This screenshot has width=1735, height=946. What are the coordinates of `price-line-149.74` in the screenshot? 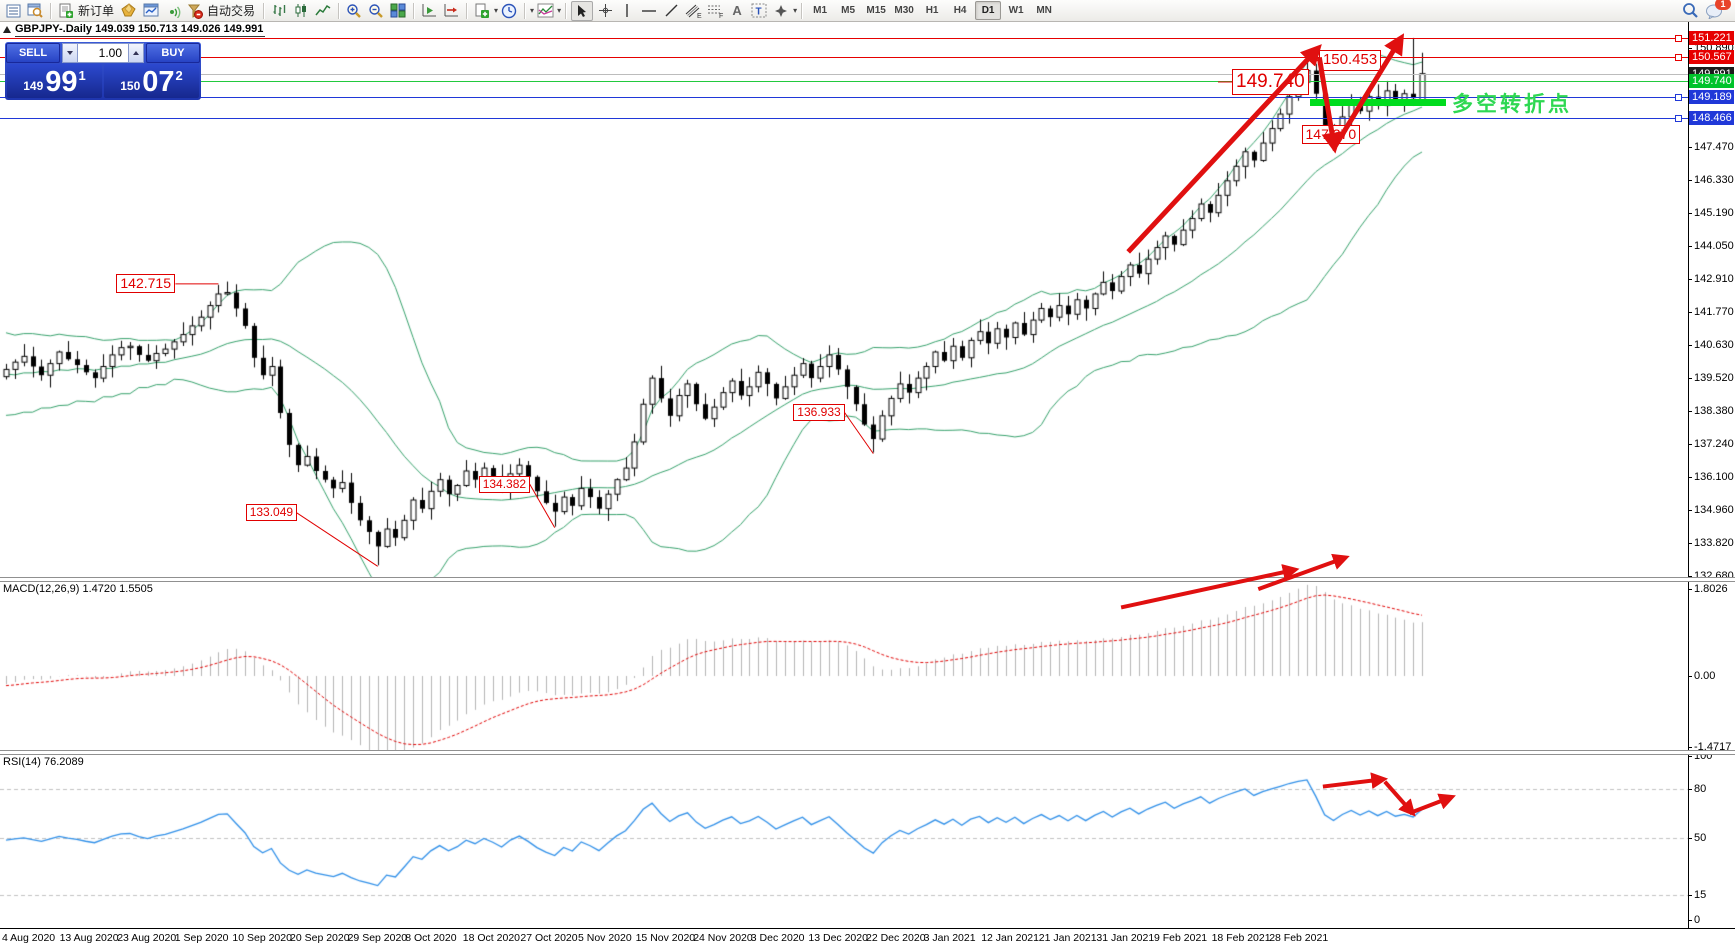 It's located at (844, 81).